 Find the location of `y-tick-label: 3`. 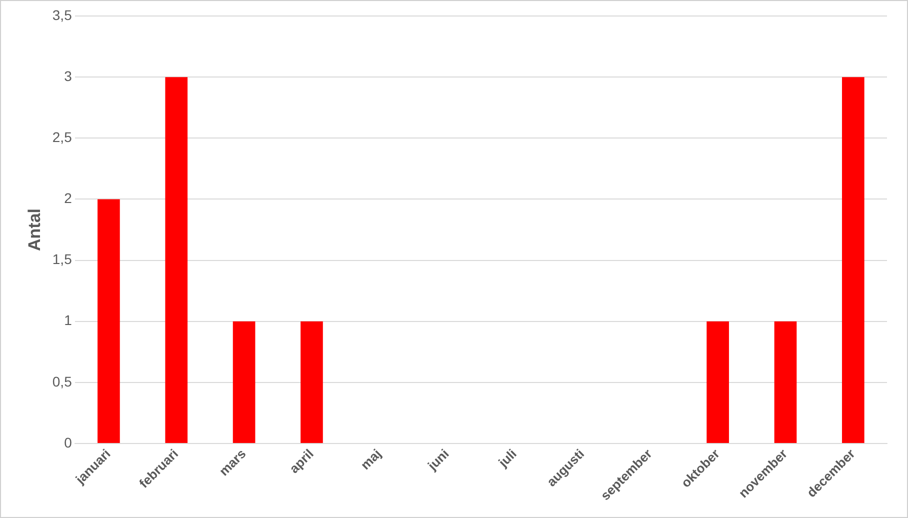

y-tick-label: 3 is located at coordinates (68, 76).